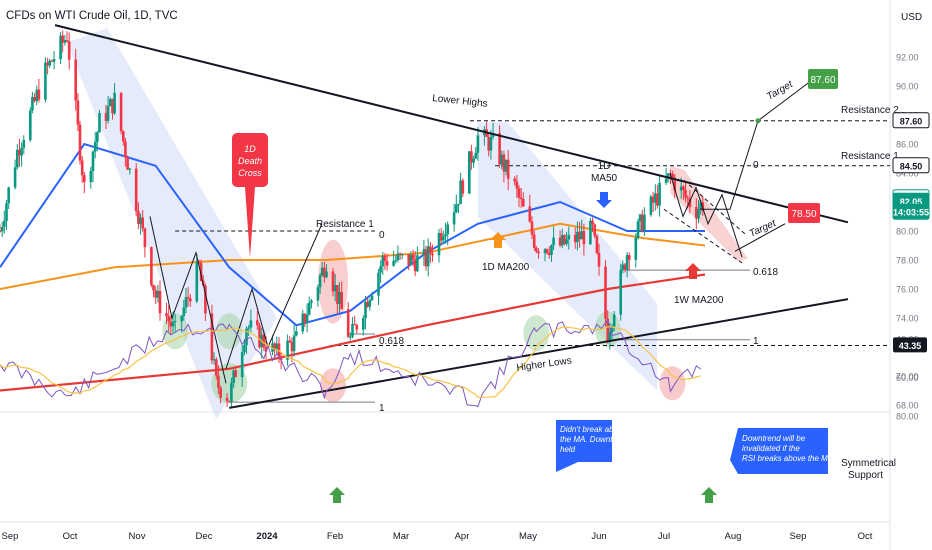 This screenshot has height=550, width=932. I want to click on price-badge, so click(911, 165).